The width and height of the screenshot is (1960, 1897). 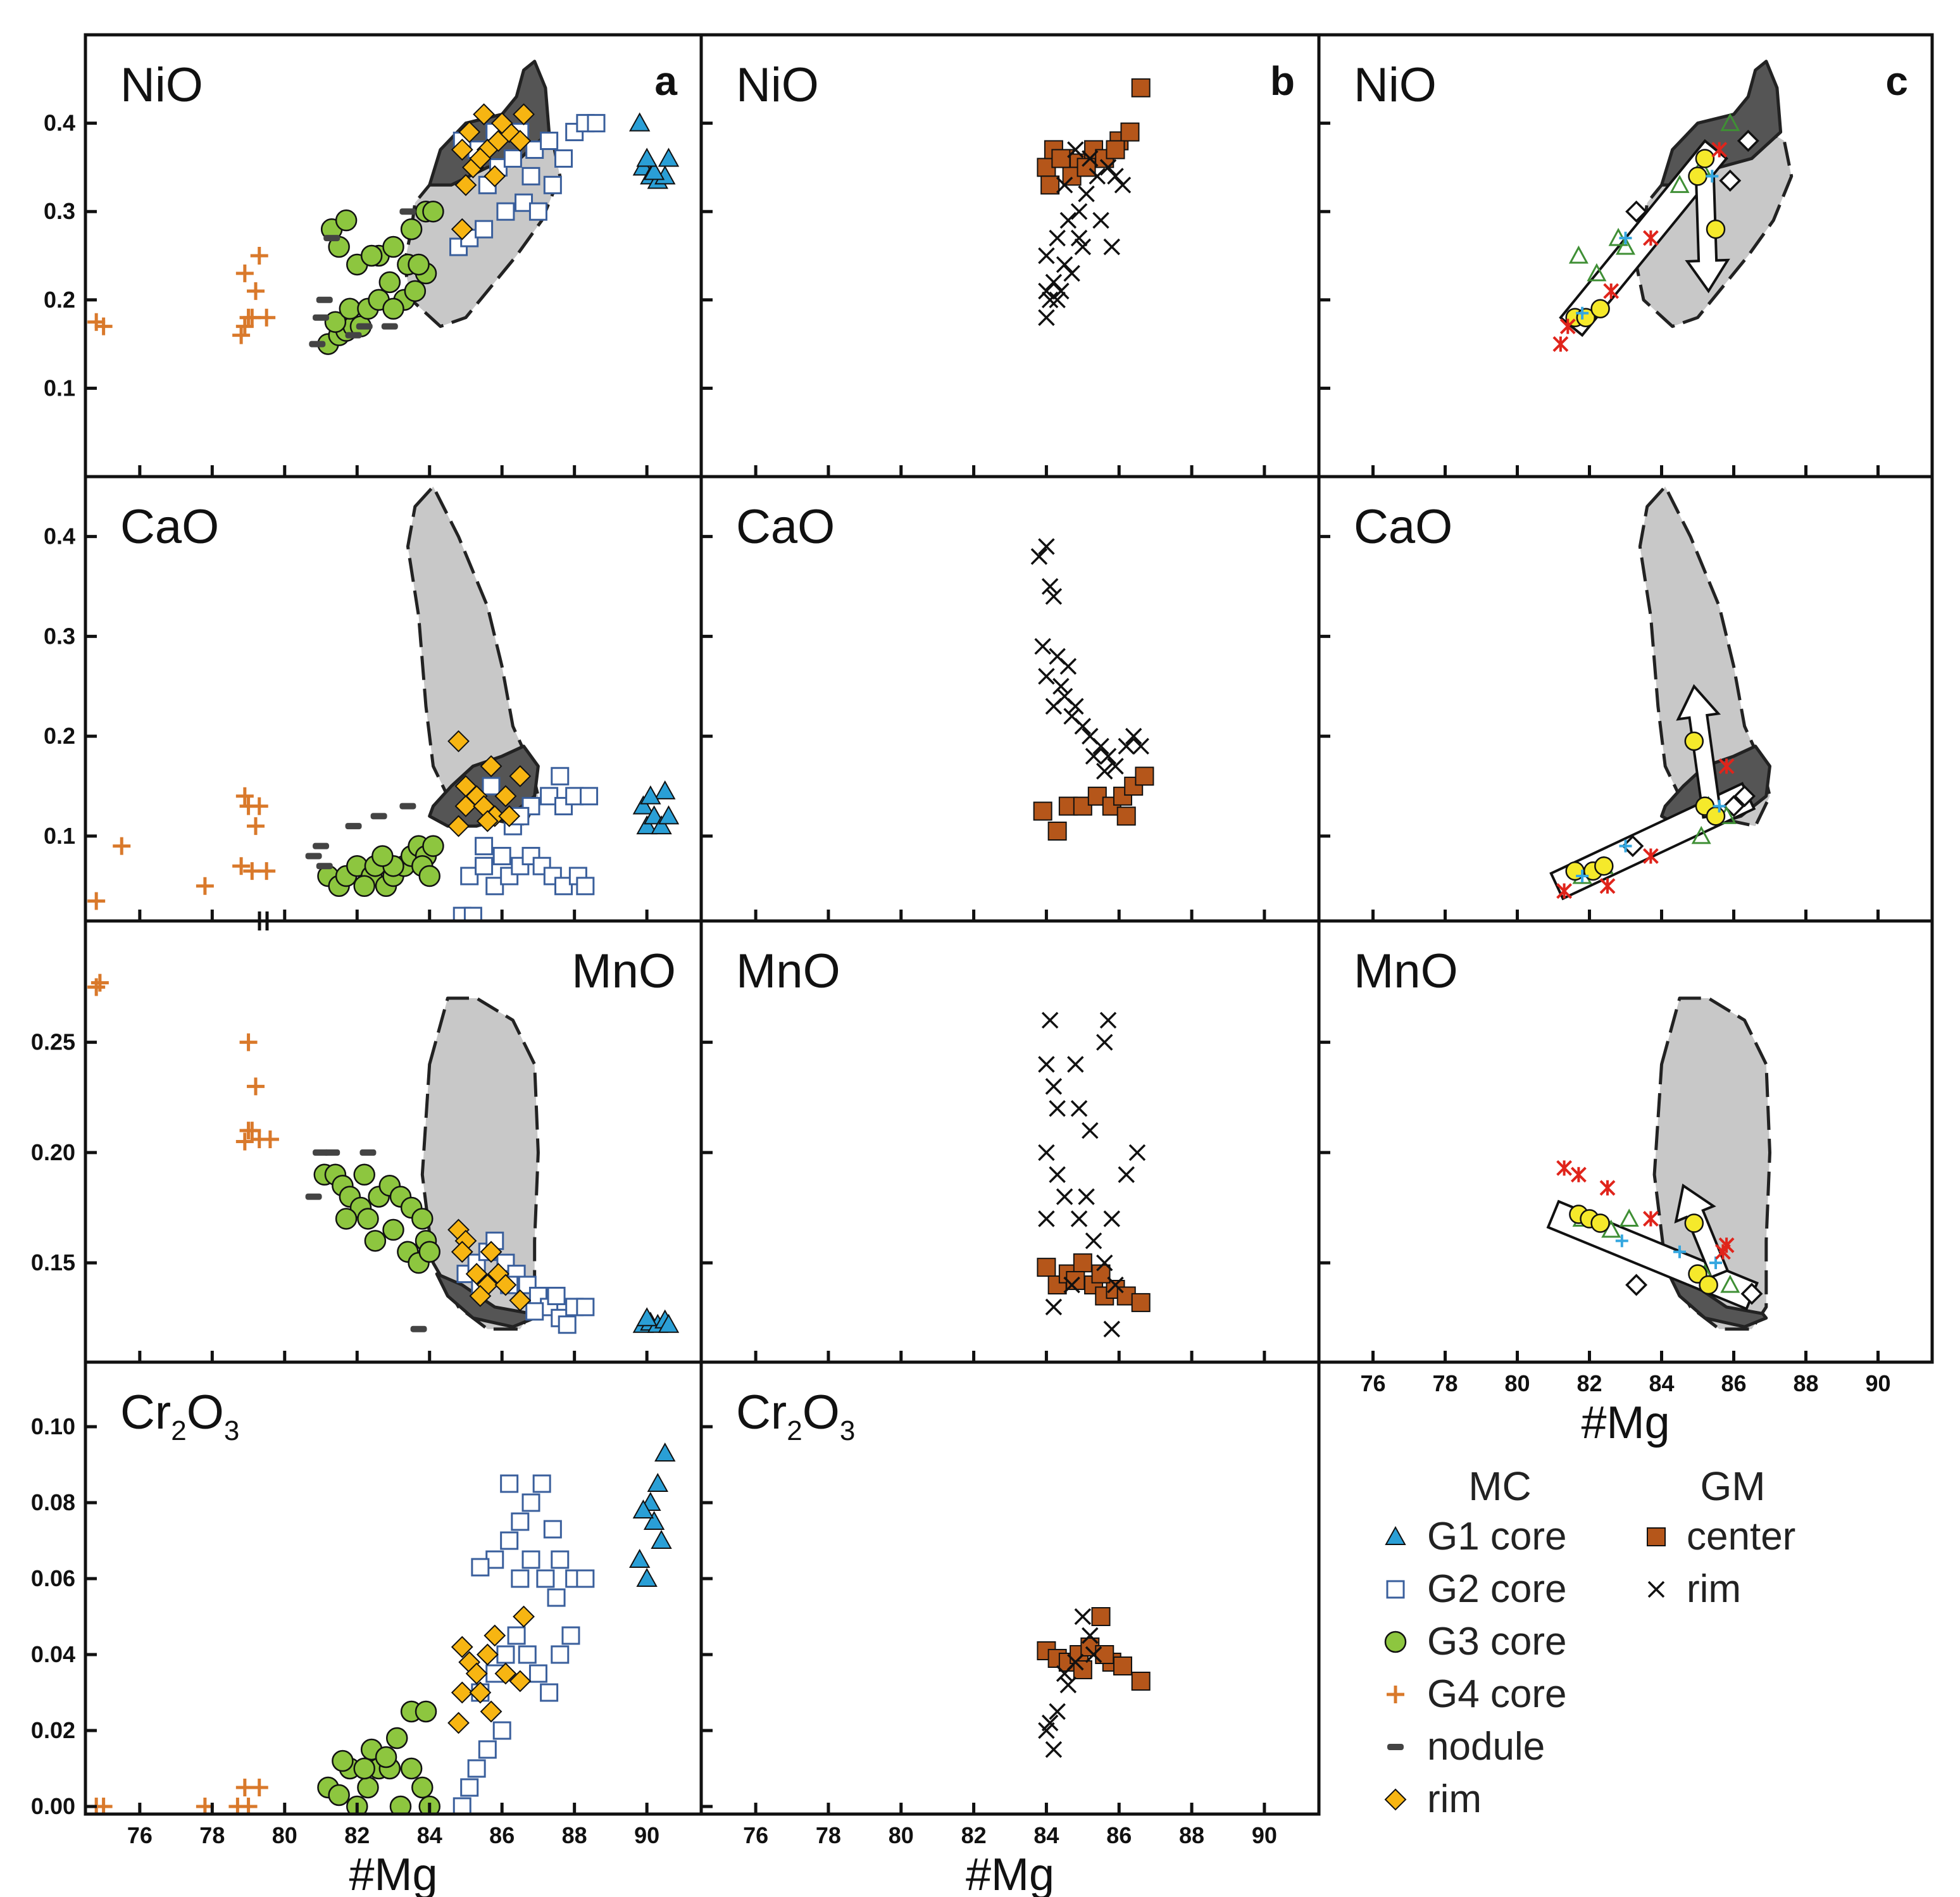 What do you see at coordinates (1497, 1641) in the screenshot?
I see `legend-label: G3 core` at bounding box center [1497, 1641].